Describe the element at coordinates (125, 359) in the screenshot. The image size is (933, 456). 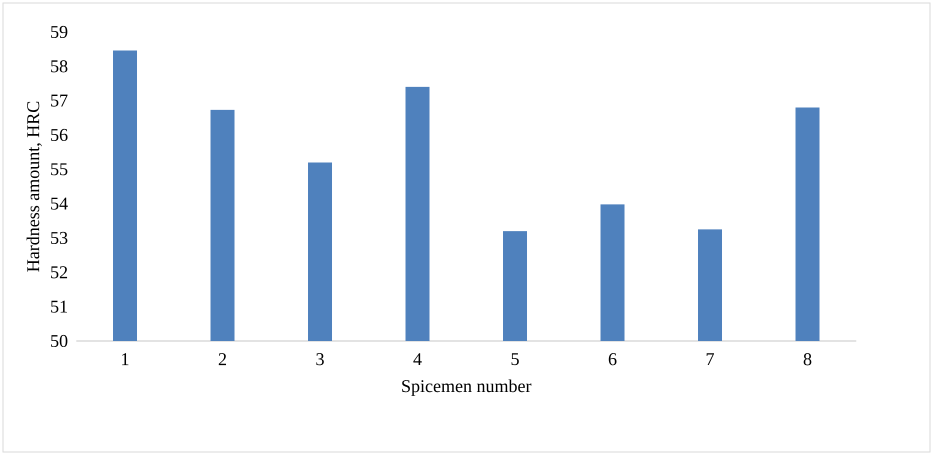
I see `x-tick-label: 1` at that location.